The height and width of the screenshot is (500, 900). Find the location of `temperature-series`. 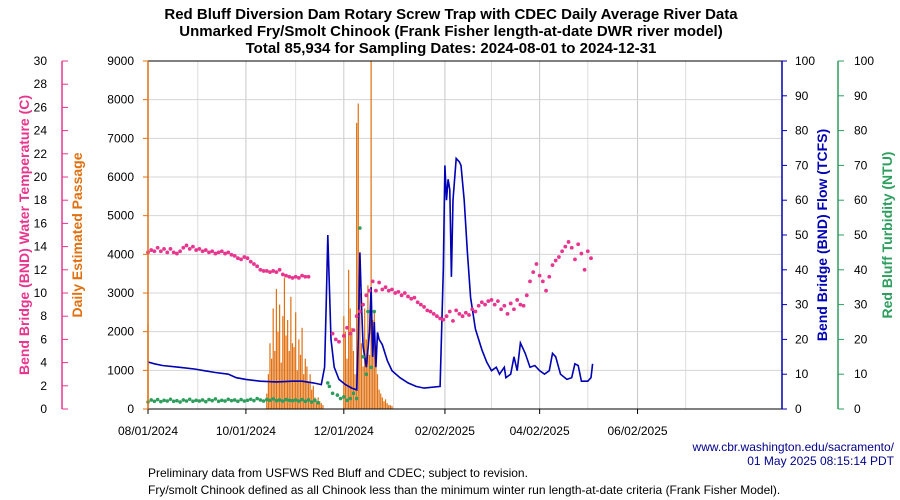

temperature-series is located at coordinates (369, 292).